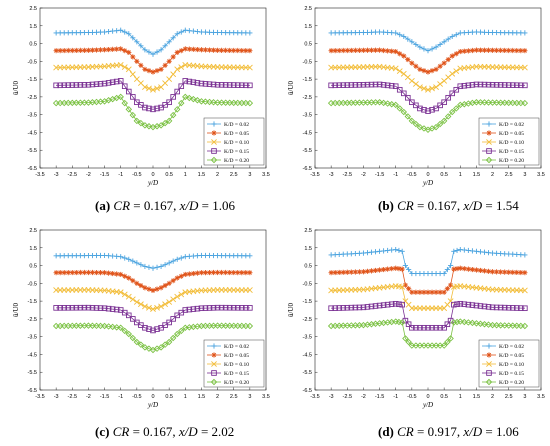 This screenshot has width=550, height=446. I want to click on y-tick-label: 0.5, so click(33, 267).